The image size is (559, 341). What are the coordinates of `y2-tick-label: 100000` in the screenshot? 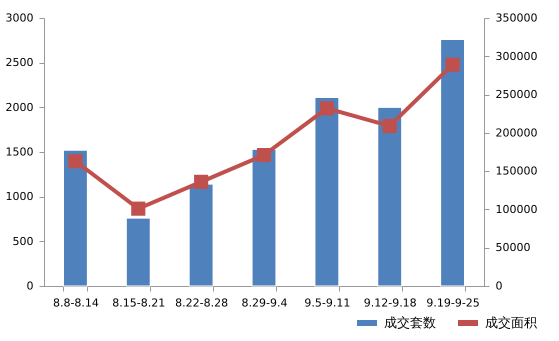 It's located at (517, 209).